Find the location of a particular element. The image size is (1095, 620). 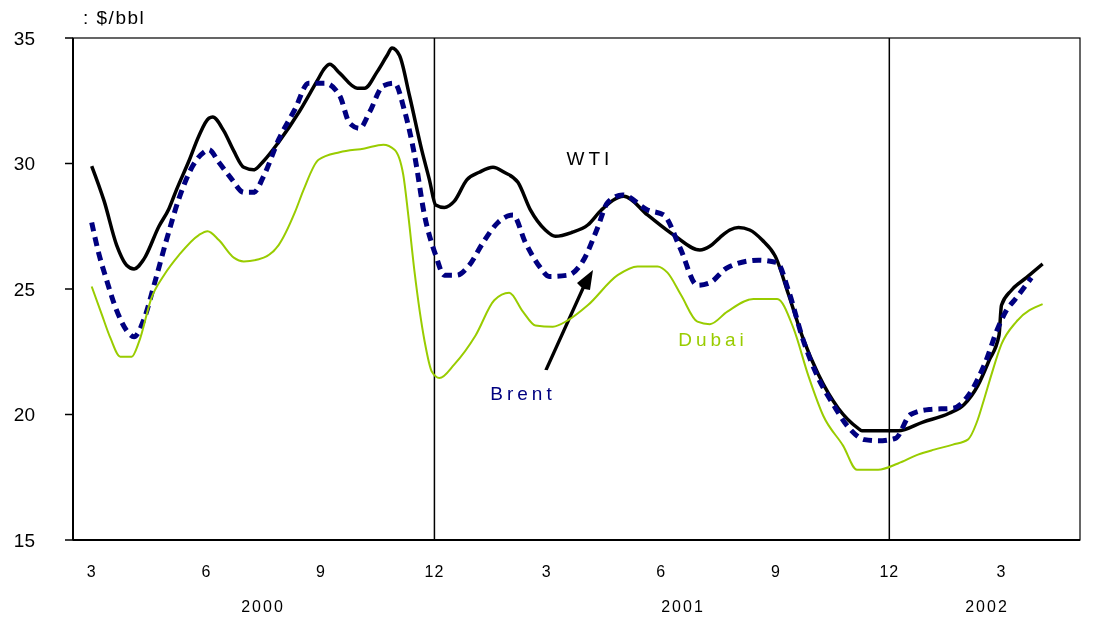

y-tick-label: 25 is located at coordinates (24, 289).